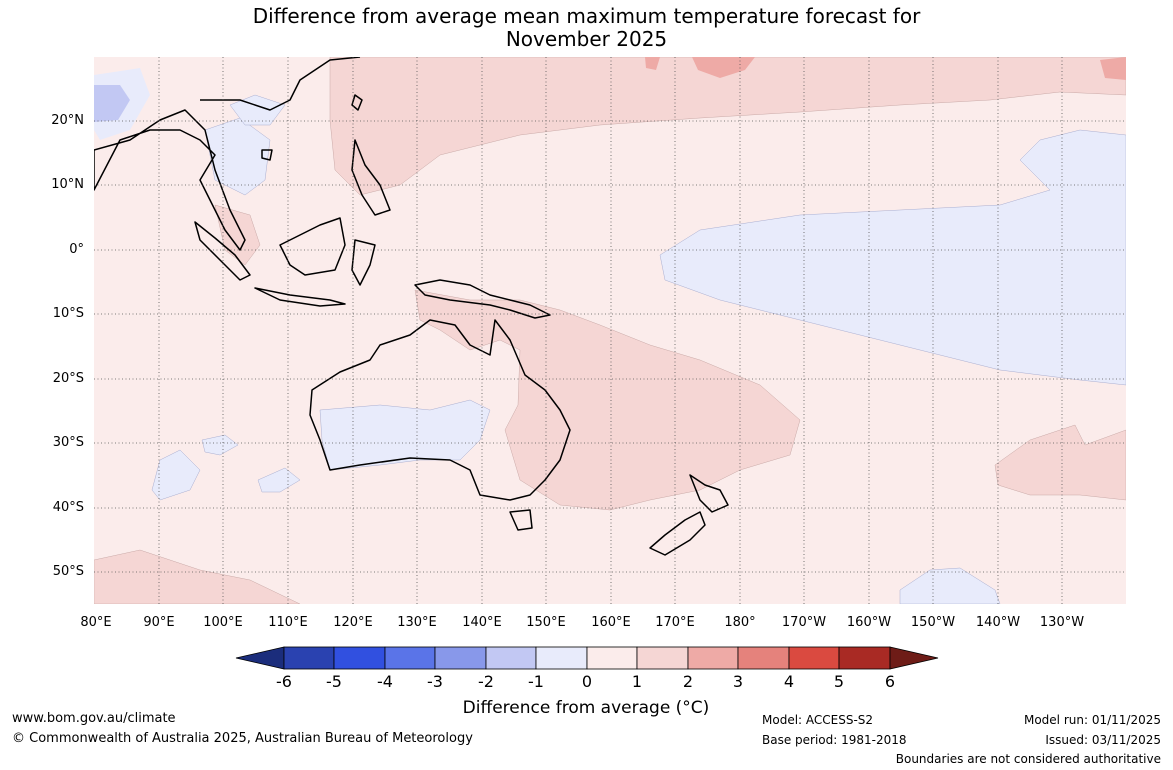 The width and height of the screenshot is (1173, 770). What do you see at coordinates (300, 297) in the screenshot?
I see `coastline-java` at bounding box center [300, 297].